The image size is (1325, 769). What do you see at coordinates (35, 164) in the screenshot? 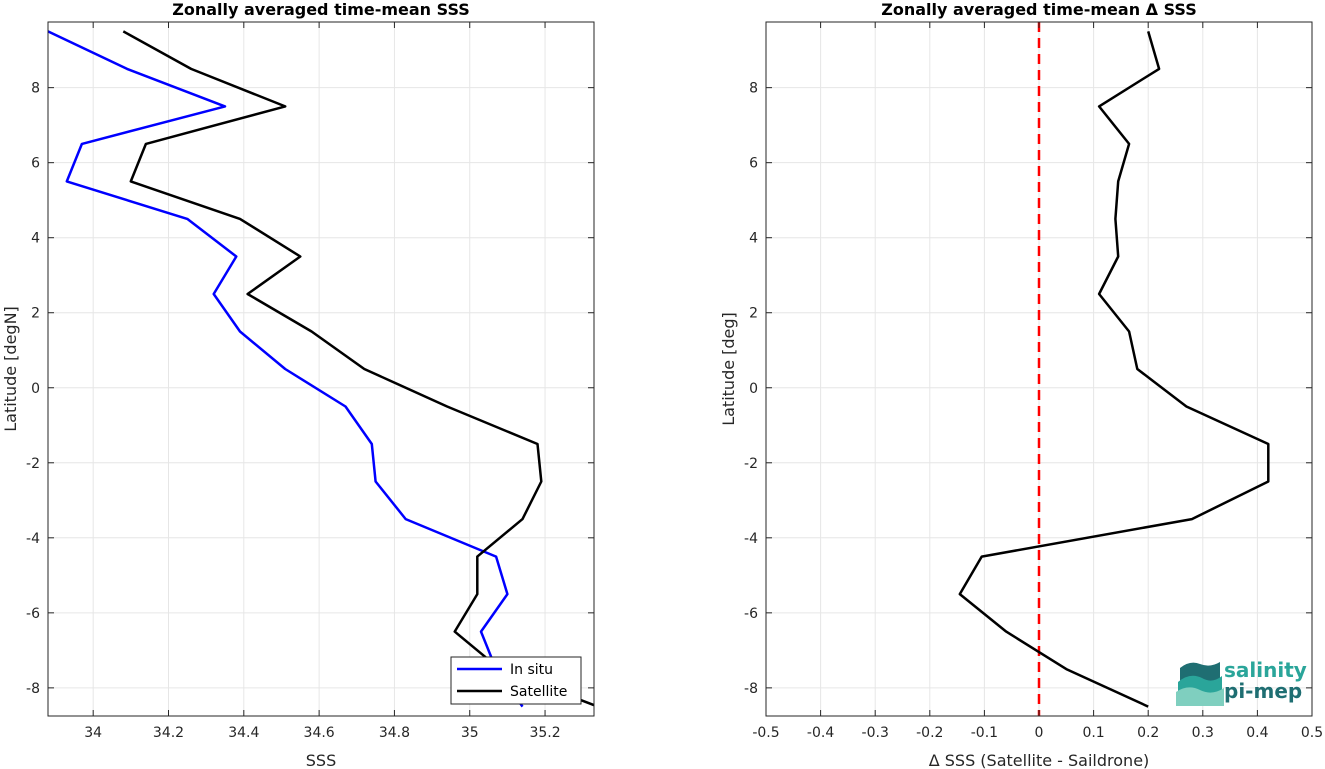
I see `left-y-tick-label: 6` at bounding box center [35, 164].